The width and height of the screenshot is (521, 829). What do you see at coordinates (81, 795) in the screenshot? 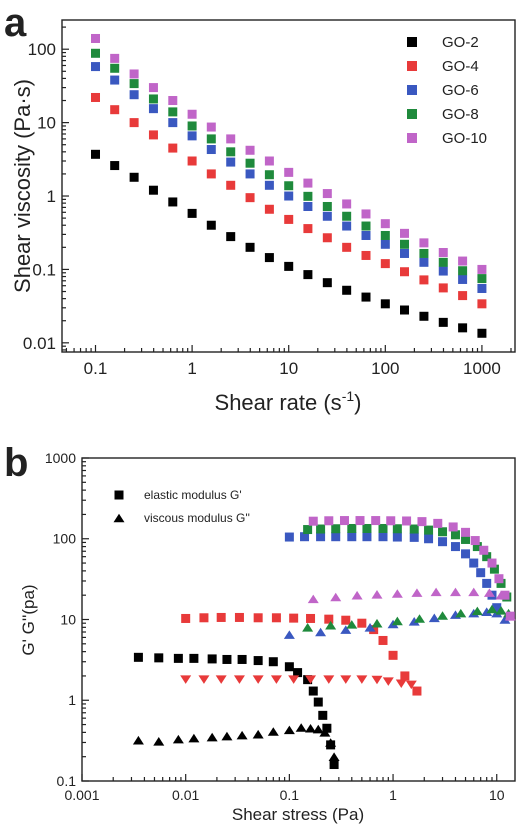
I see `x-tick-label: 0.001` at bounding box center [81, 795].